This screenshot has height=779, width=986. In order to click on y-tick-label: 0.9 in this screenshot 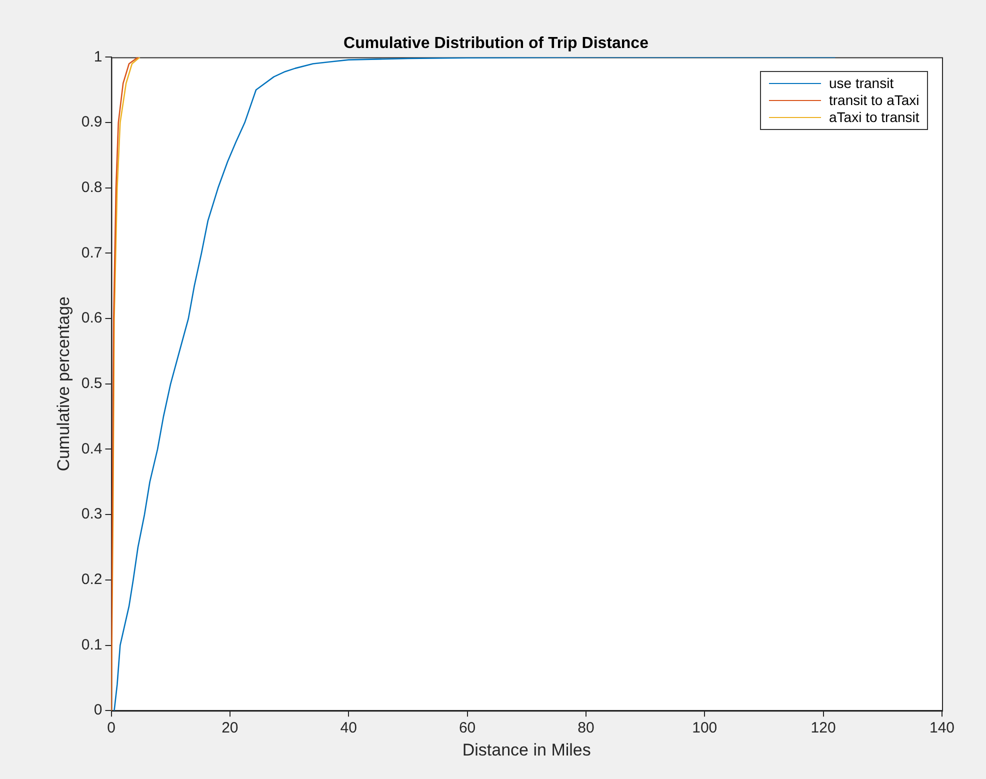, I will do `click(91, 122)`.